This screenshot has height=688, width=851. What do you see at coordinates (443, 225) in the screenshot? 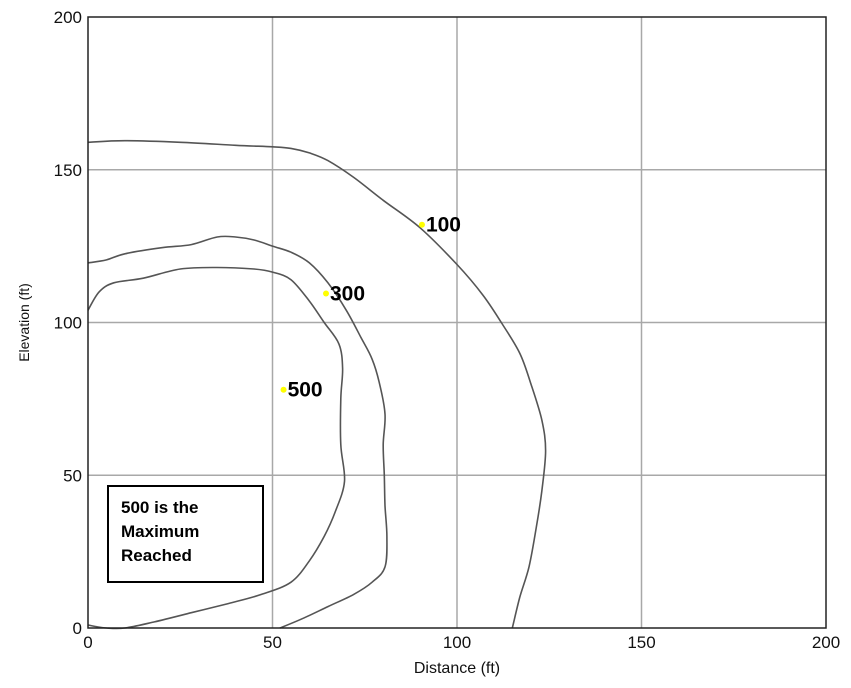
I see `contour-label-100: 100` at bounding box center [443, 225].